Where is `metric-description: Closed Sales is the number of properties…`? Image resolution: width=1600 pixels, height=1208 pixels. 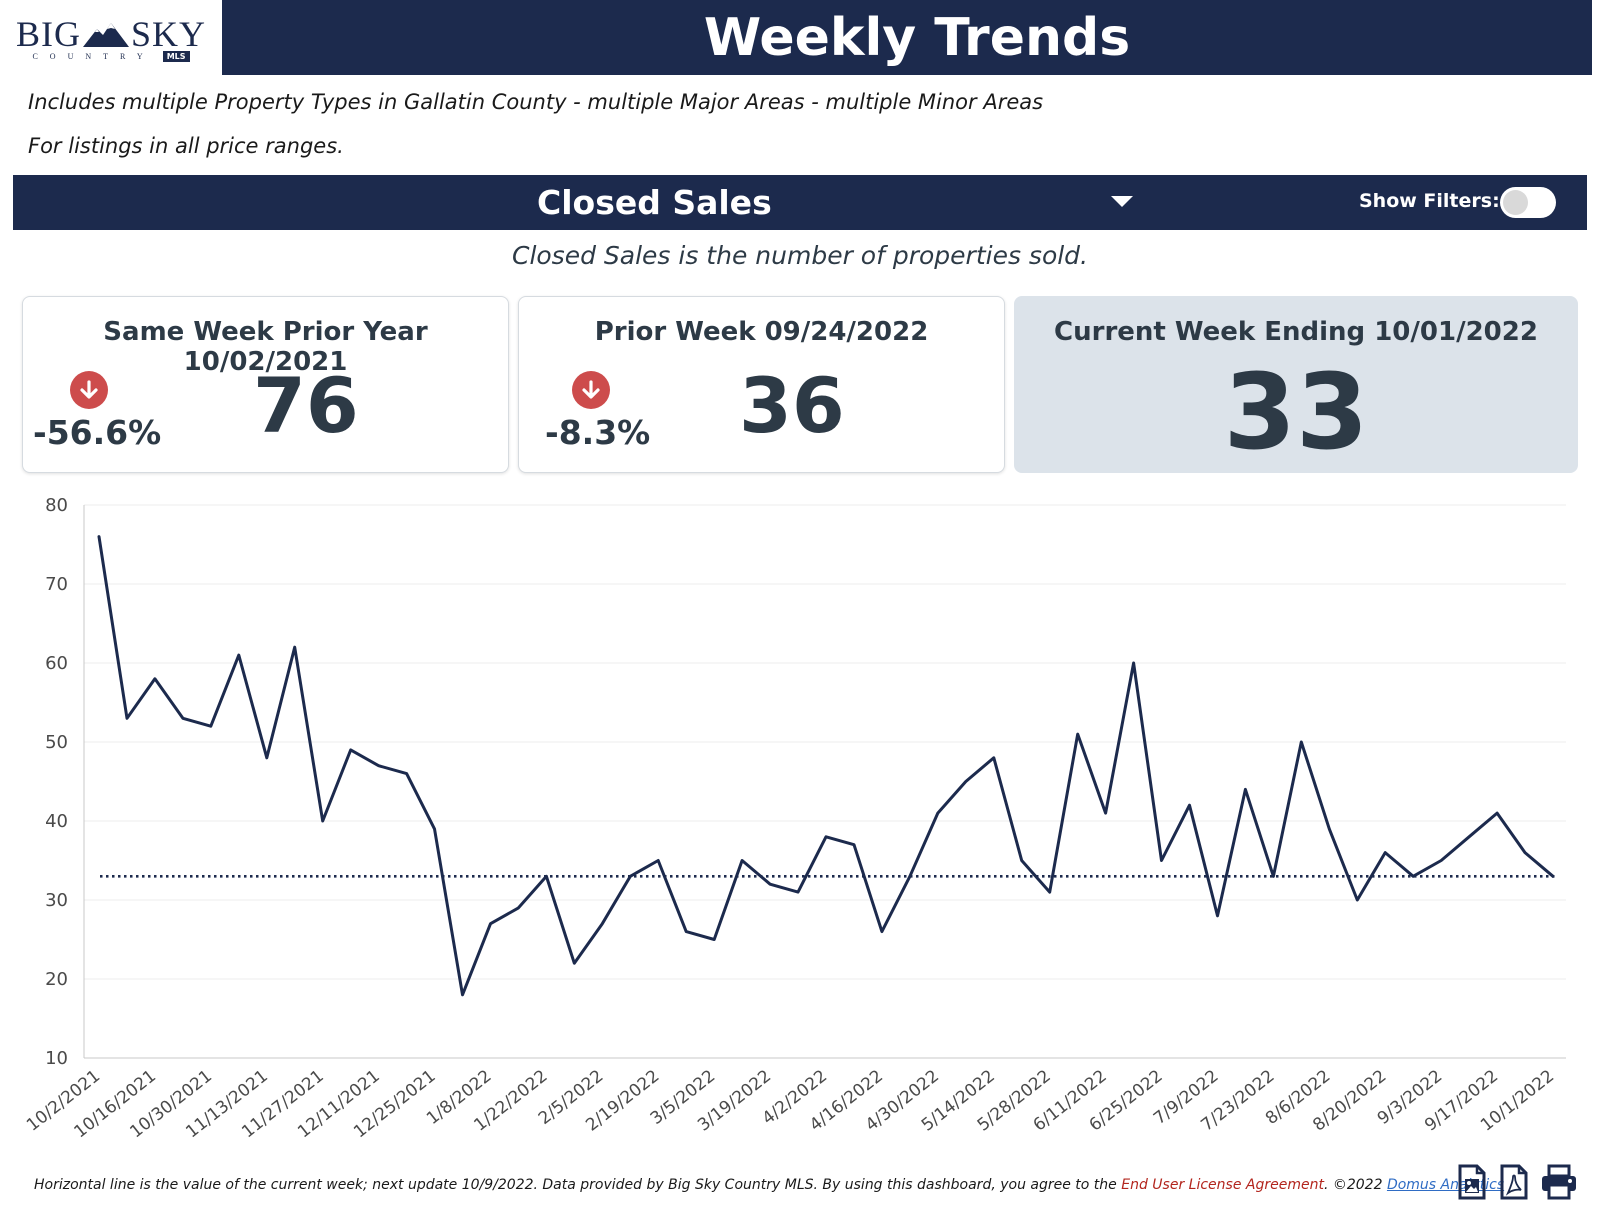
metric-description: Closed Sales is the number of properties… is located at coordinates (799, 255).